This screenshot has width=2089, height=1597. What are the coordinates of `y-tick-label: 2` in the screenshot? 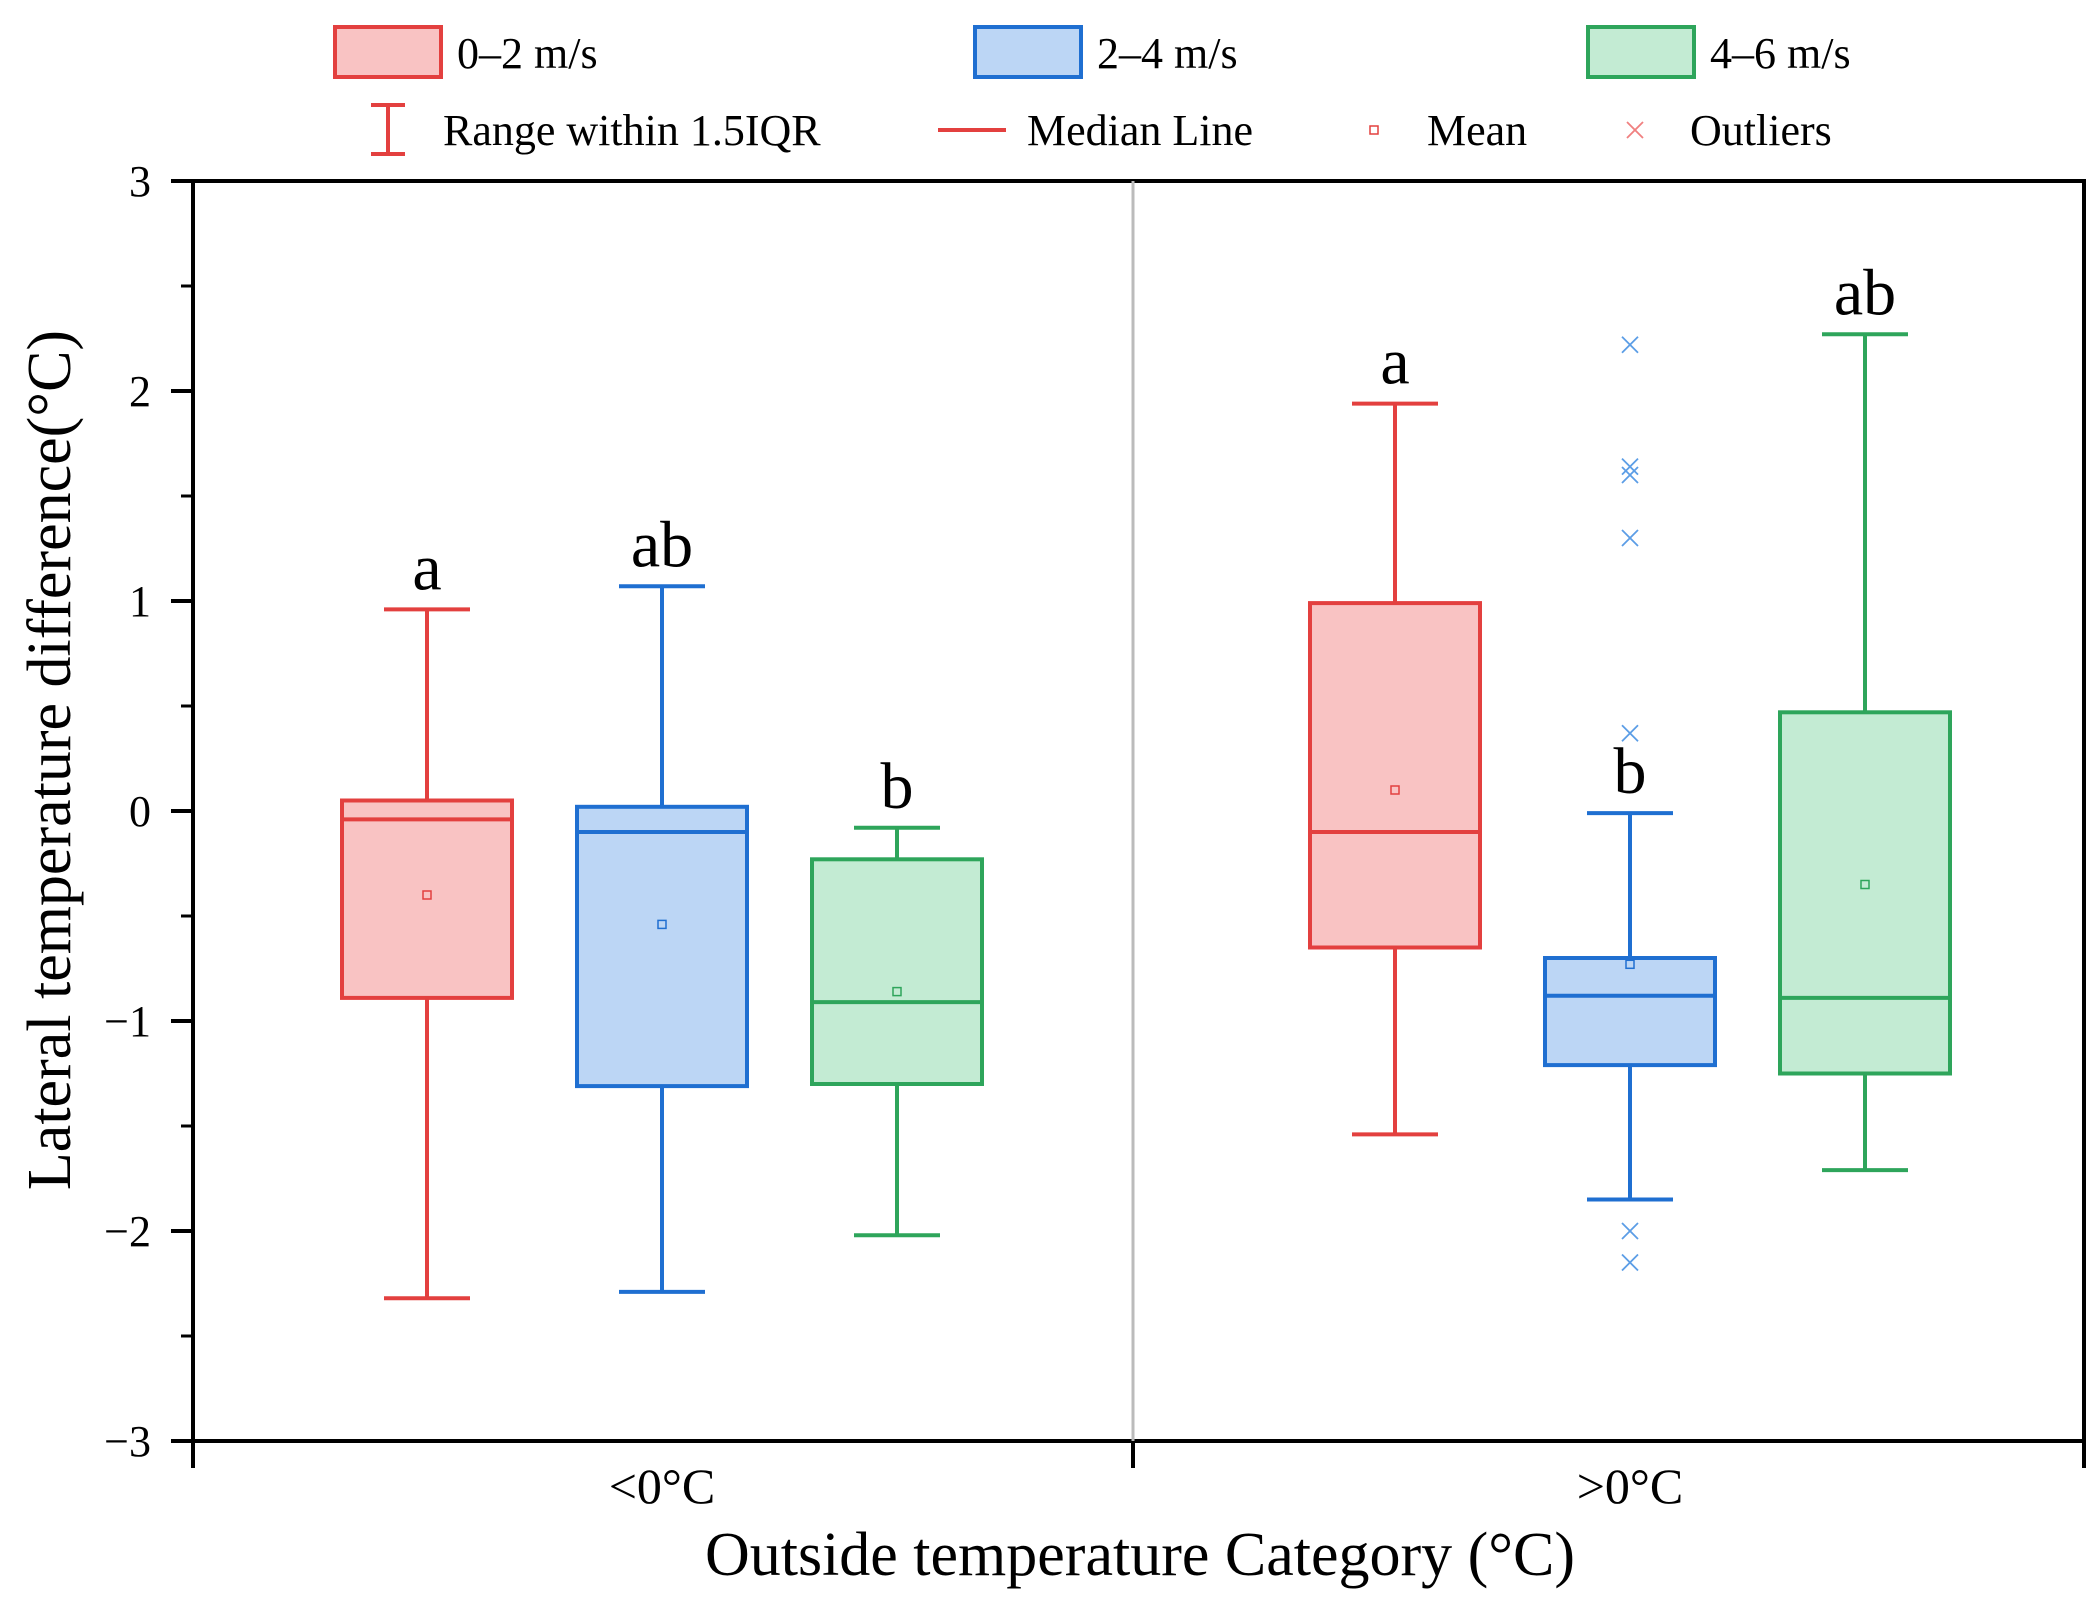 It's located at (140, 391).